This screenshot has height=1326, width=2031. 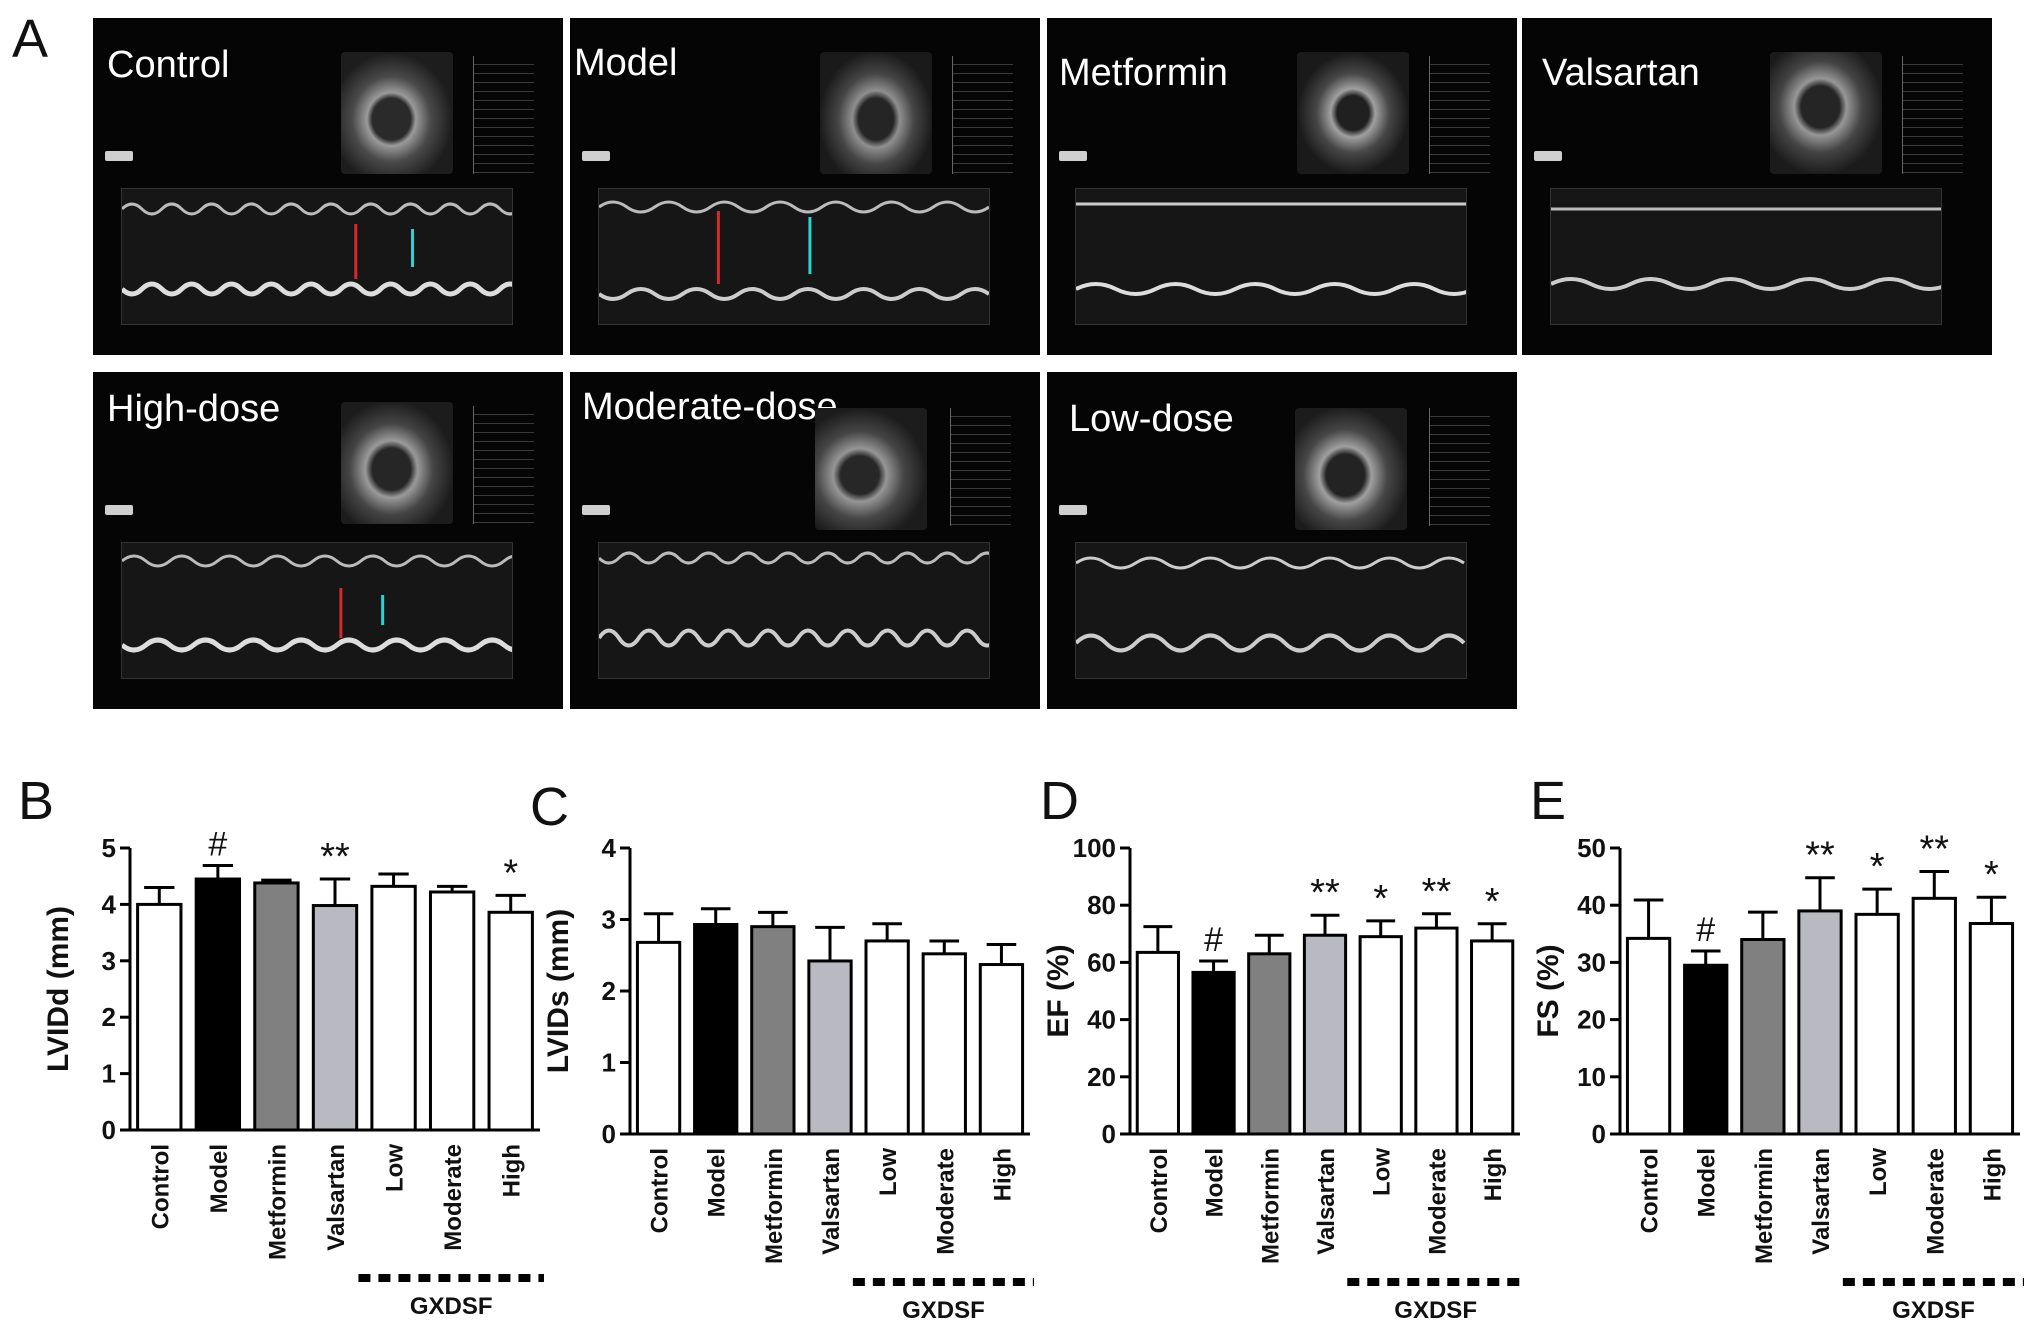 What do you see at coordinates (1437, 1201) in the screenshot?
I see `chart-d-x-tick-label: Moderate` at bounding box center [1437, 1201].